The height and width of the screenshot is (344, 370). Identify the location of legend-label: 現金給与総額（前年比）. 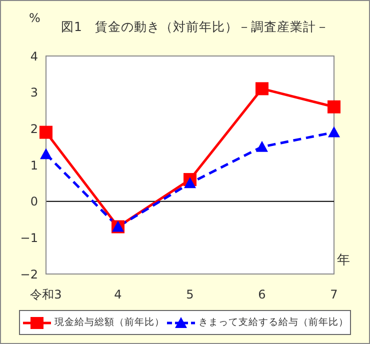
(109, 322).